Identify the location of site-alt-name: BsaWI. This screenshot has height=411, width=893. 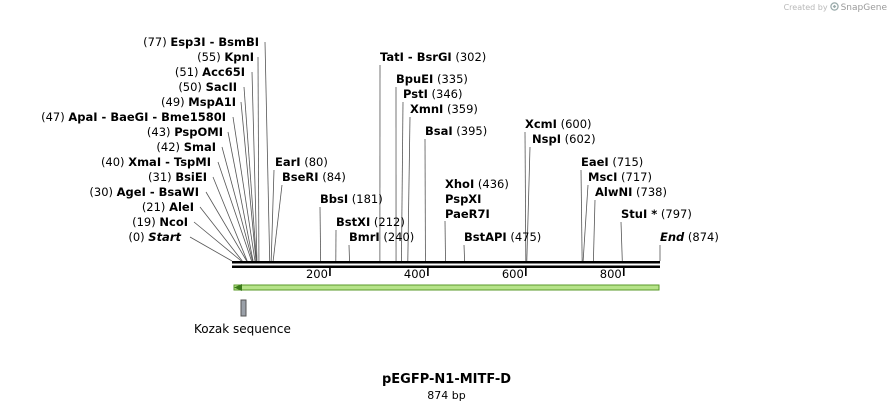
(179, 192).